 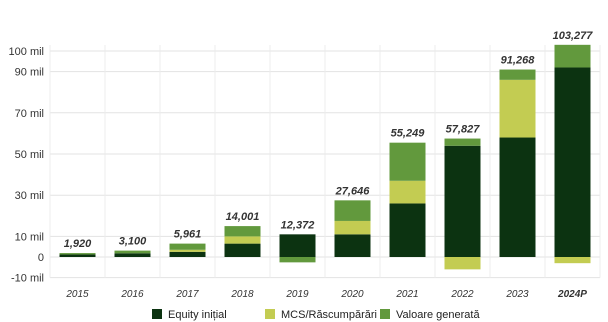 What do you see at coordinates (77, 294) in the screenshot?
I see `x-tick-label-2015: 2015` at bounding box center [77, 294].